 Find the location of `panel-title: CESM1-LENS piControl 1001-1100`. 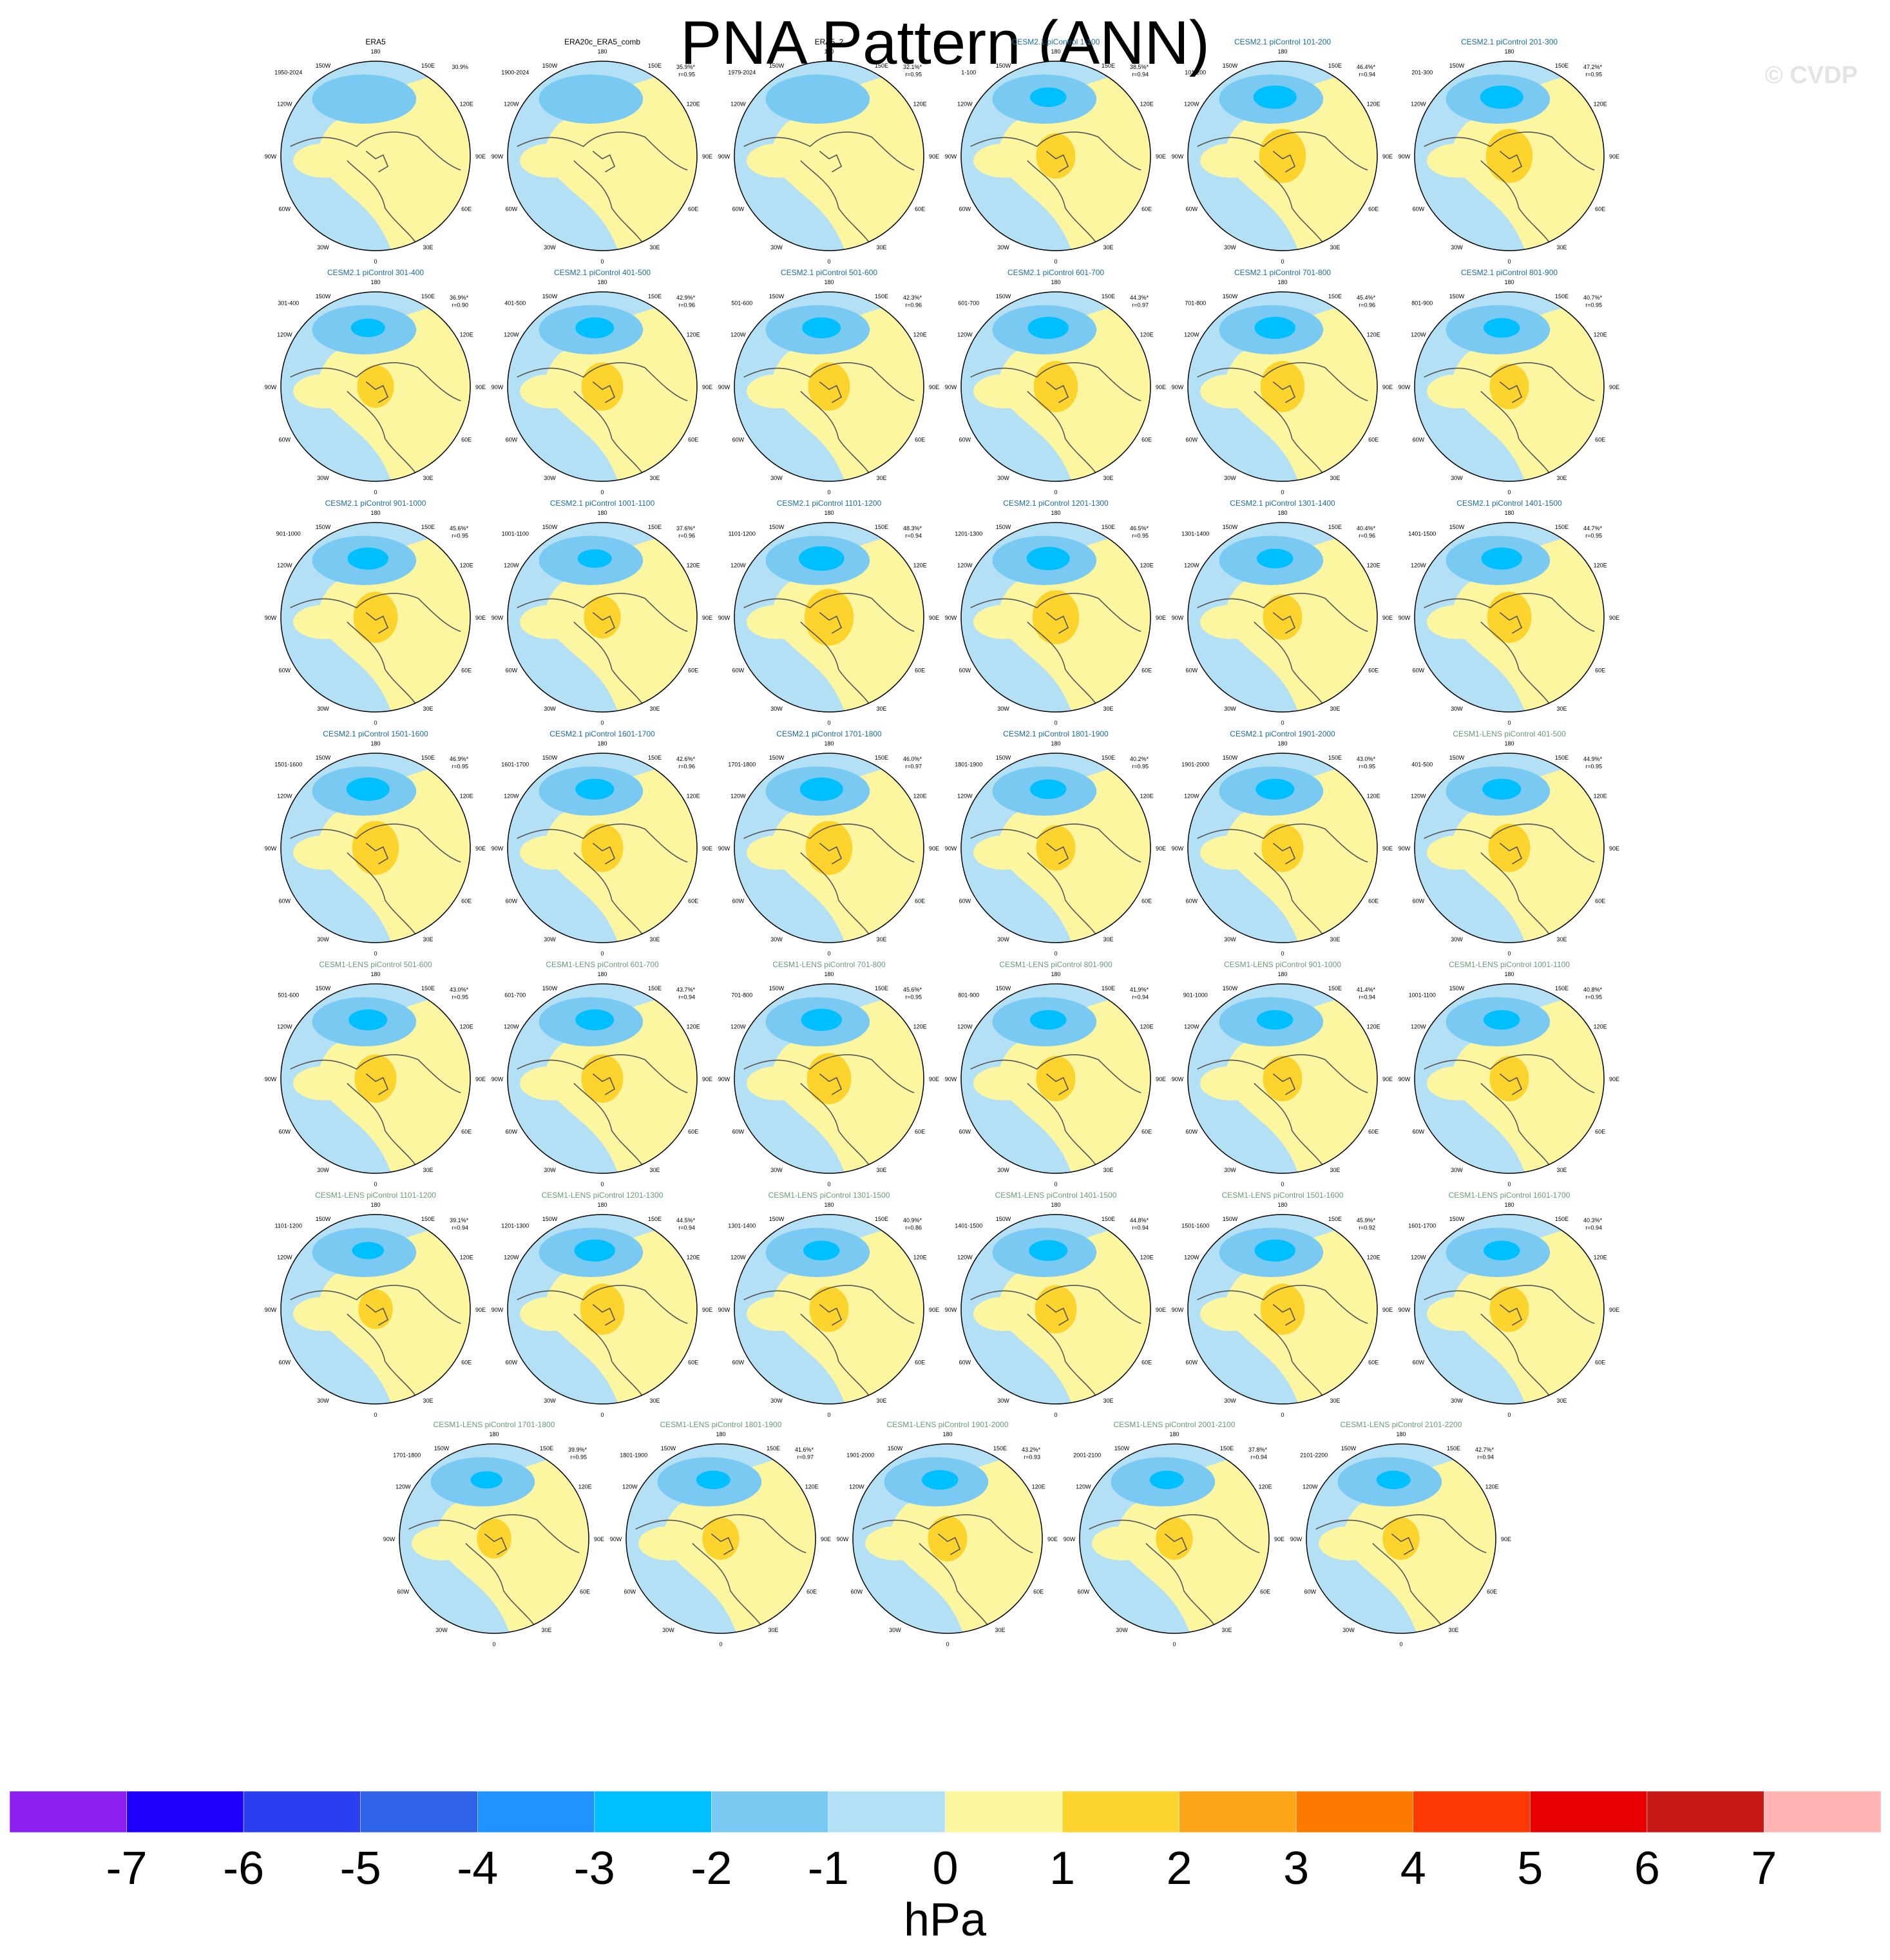

panel-title: CESM1-LENS piControl 1001-1100 is located at coordinates (1509, 965).